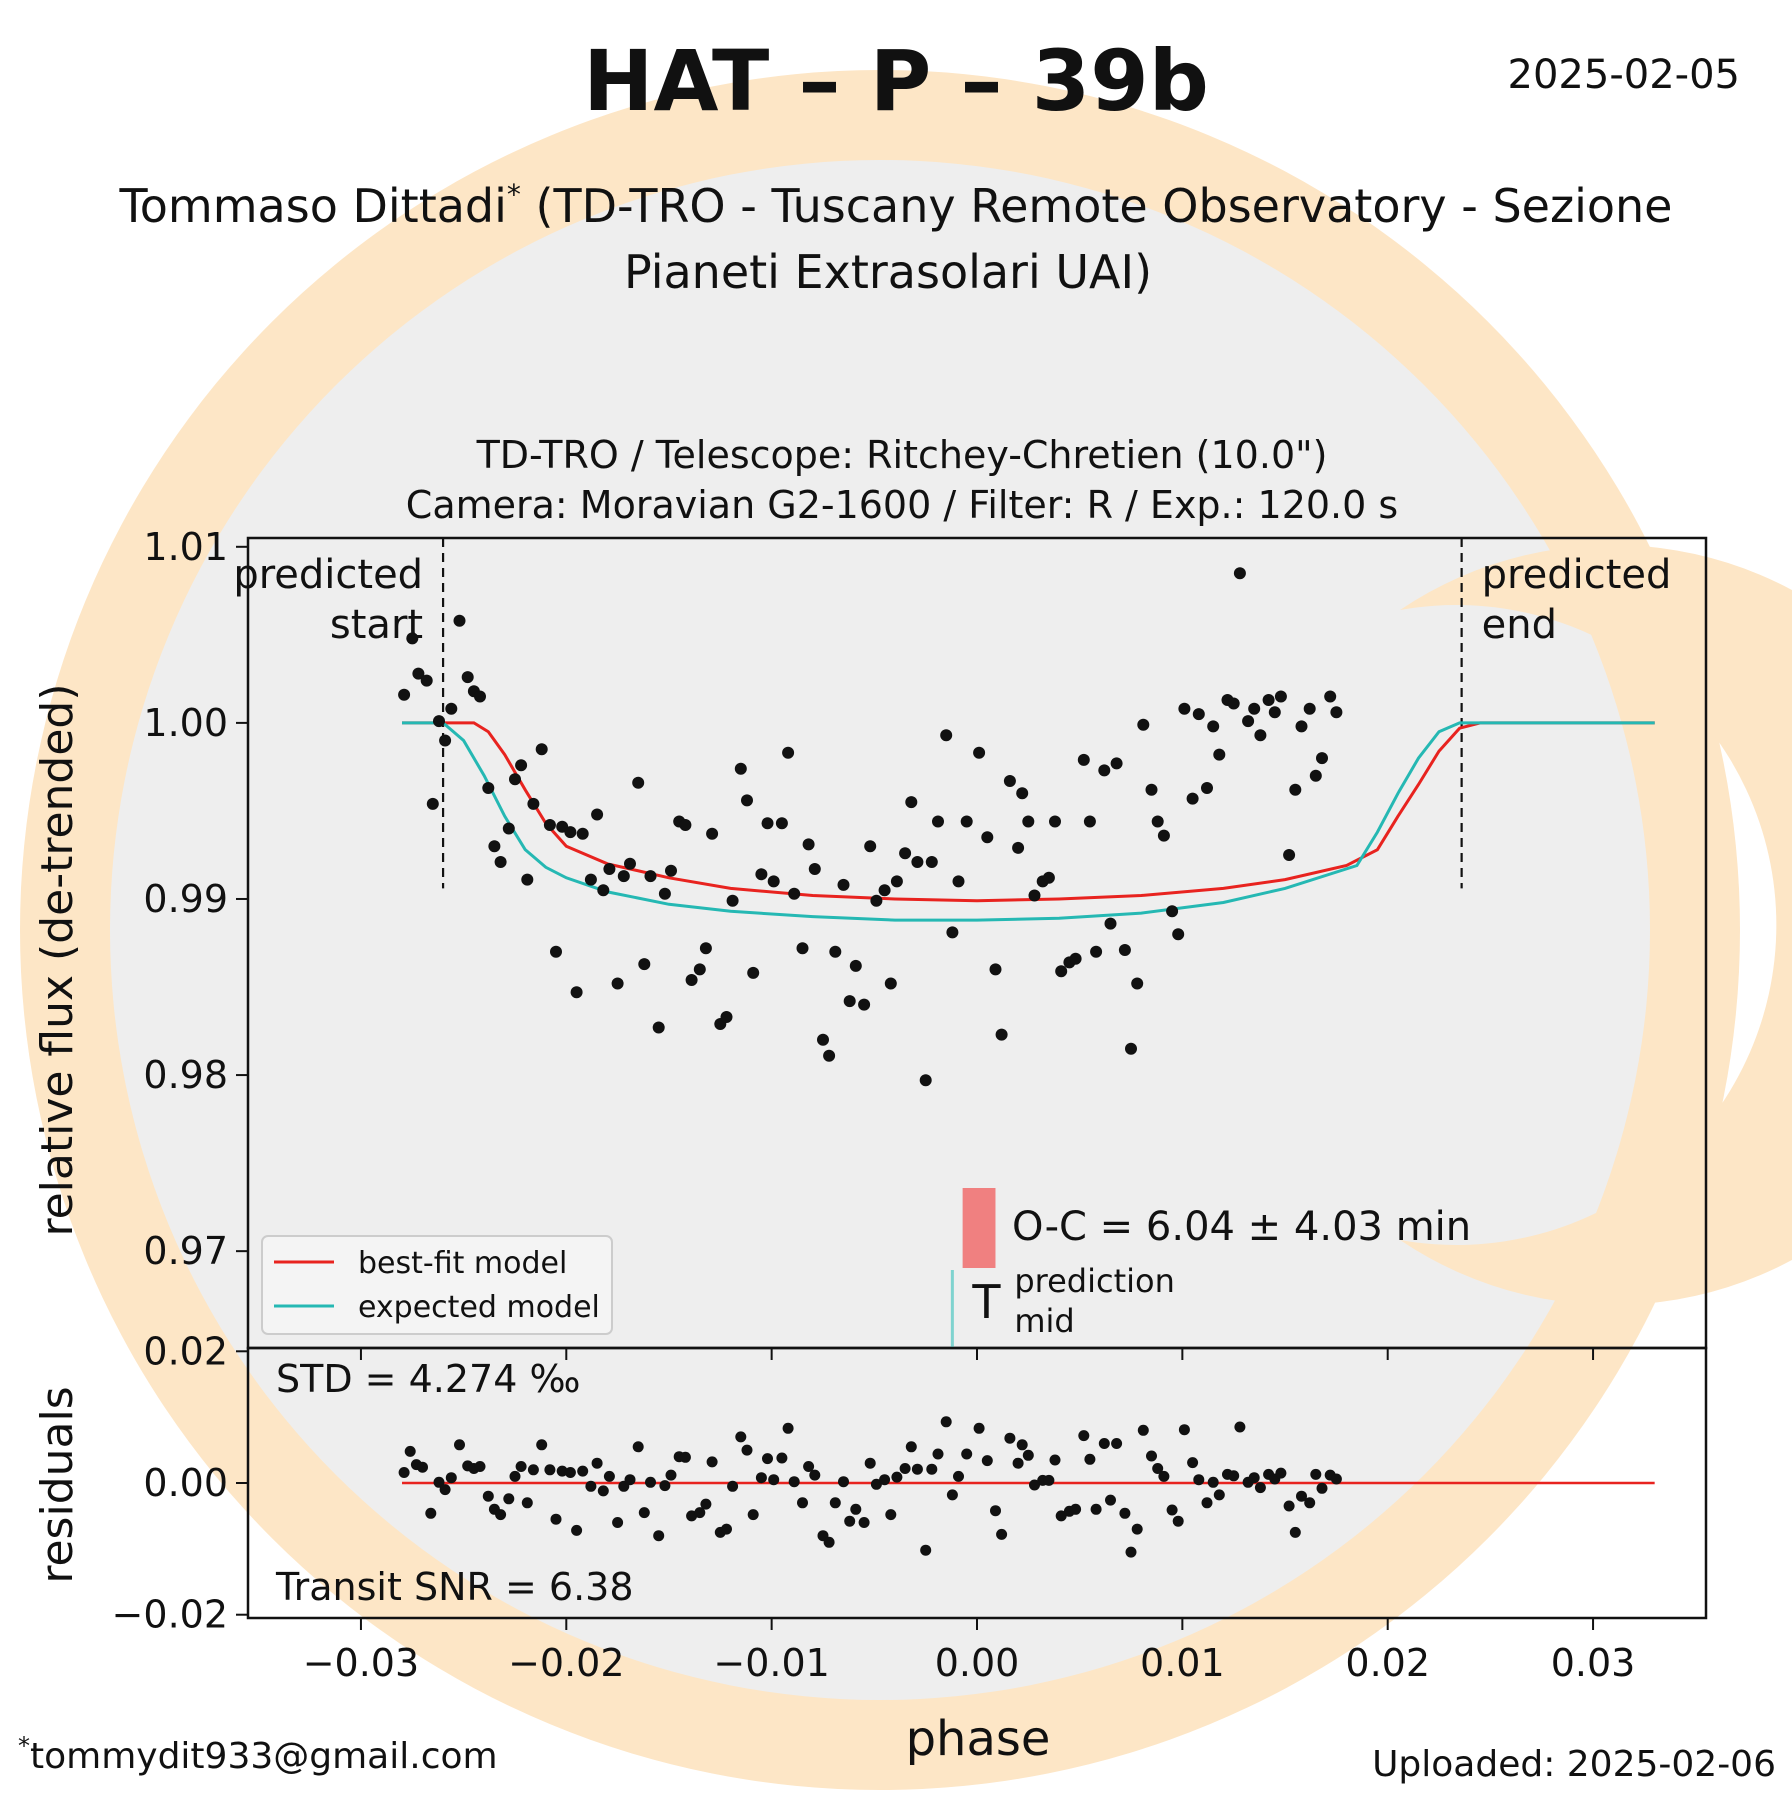 This screenshot has width=1792, height=1798. What do you see at coordinates (361, 1663) in the screenshot?
I see `x-tick-label: −0.03` at bounding box center [361, 1663].